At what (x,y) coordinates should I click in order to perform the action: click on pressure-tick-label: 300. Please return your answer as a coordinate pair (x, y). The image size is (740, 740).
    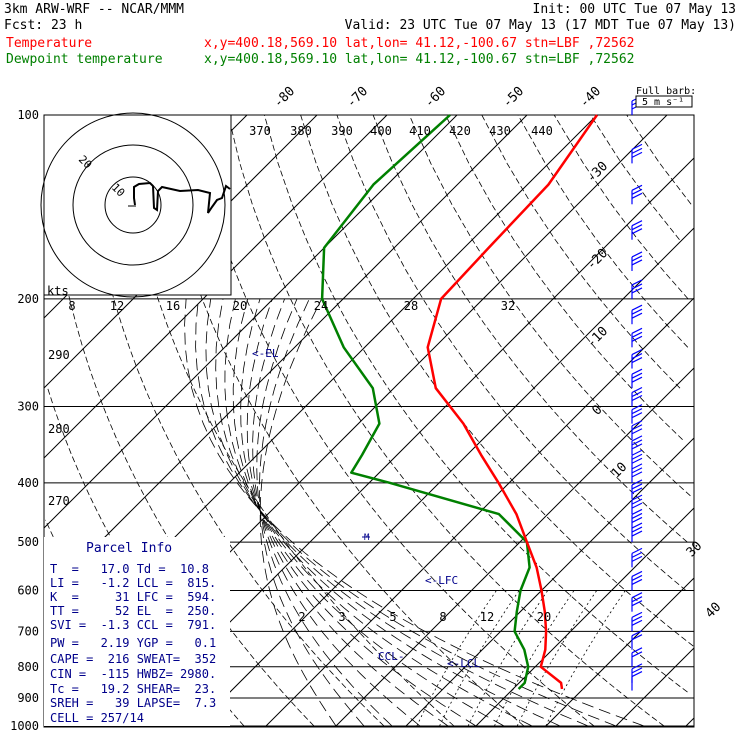
    Looking at the image, I should click on (28, 407).